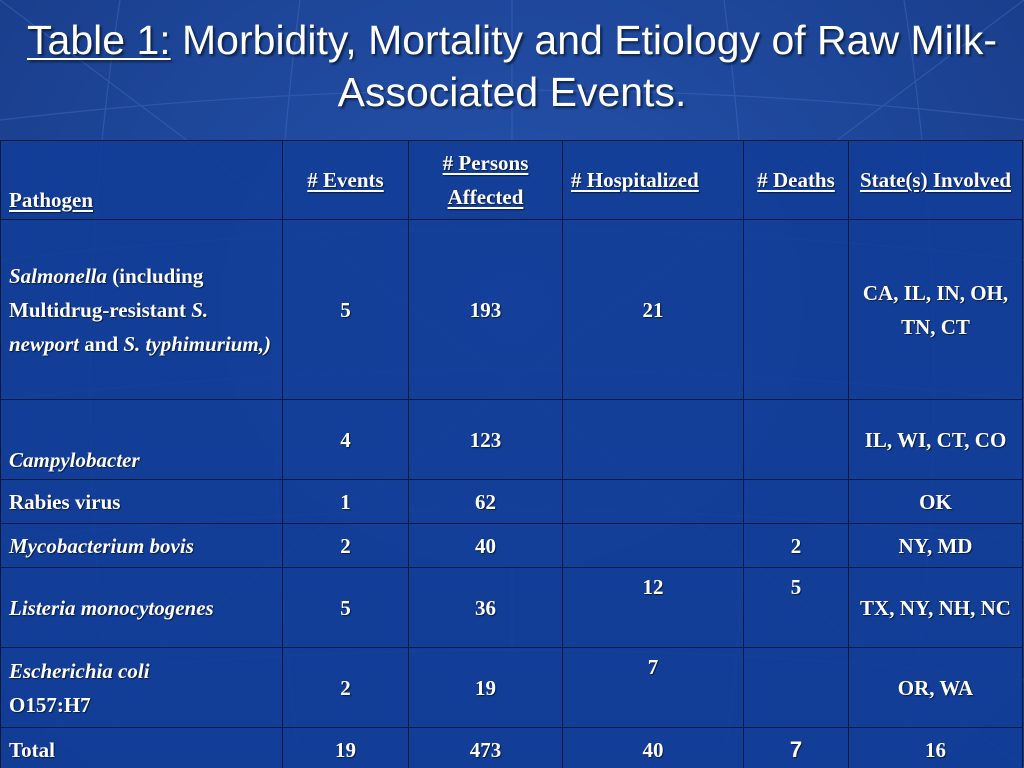  I want to click on cell-pathogen: Rabies virus, so click(141, 501).